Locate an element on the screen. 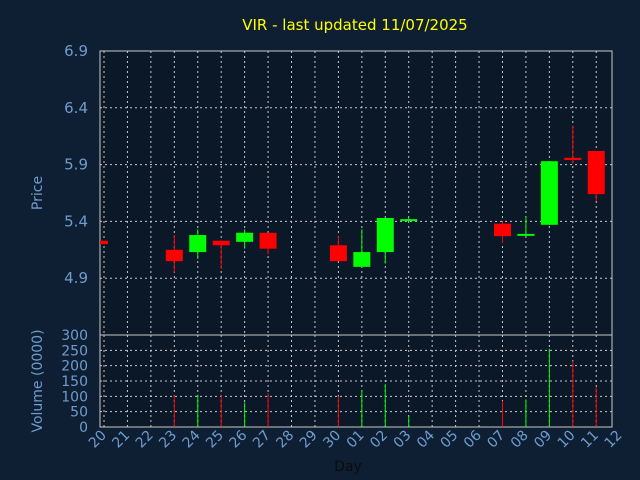  volume-tick-label: 150 is located at coordinates (74, 382).